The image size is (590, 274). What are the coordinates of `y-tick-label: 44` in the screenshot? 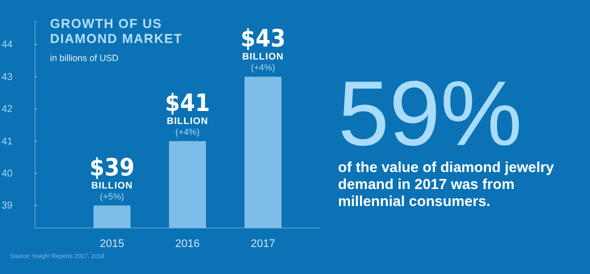 It's located at (7, 45).